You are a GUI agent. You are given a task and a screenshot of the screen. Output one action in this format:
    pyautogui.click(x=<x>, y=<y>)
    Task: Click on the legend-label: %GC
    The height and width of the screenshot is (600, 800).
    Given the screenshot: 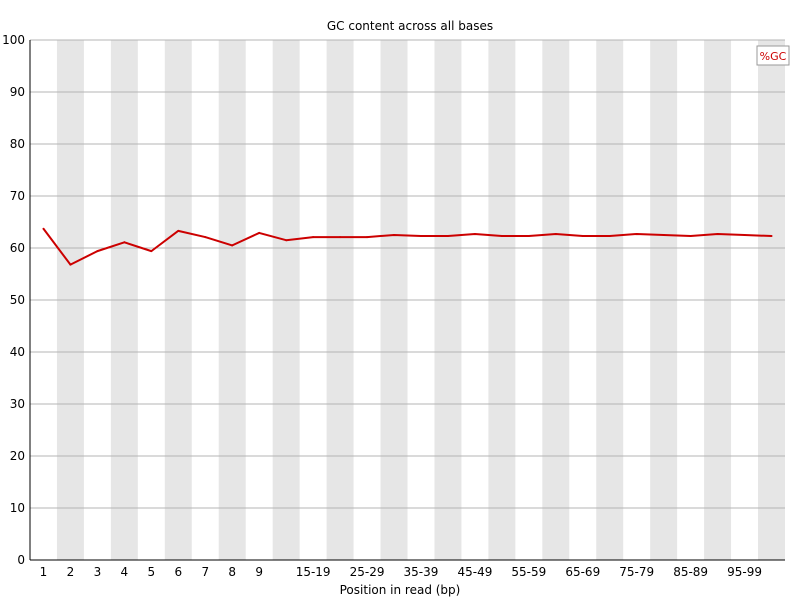 What is the action you would take?
    pyautogui.click(x=773, y=56)
    